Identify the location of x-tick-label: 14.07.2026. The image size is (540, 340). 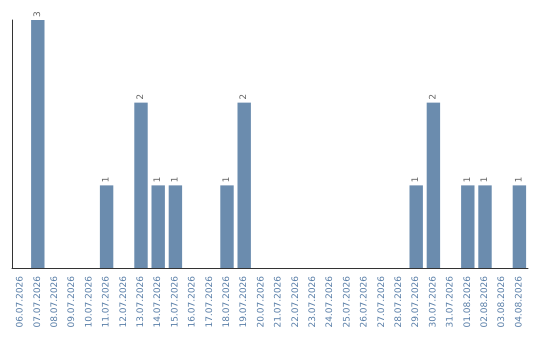
(158, 302).